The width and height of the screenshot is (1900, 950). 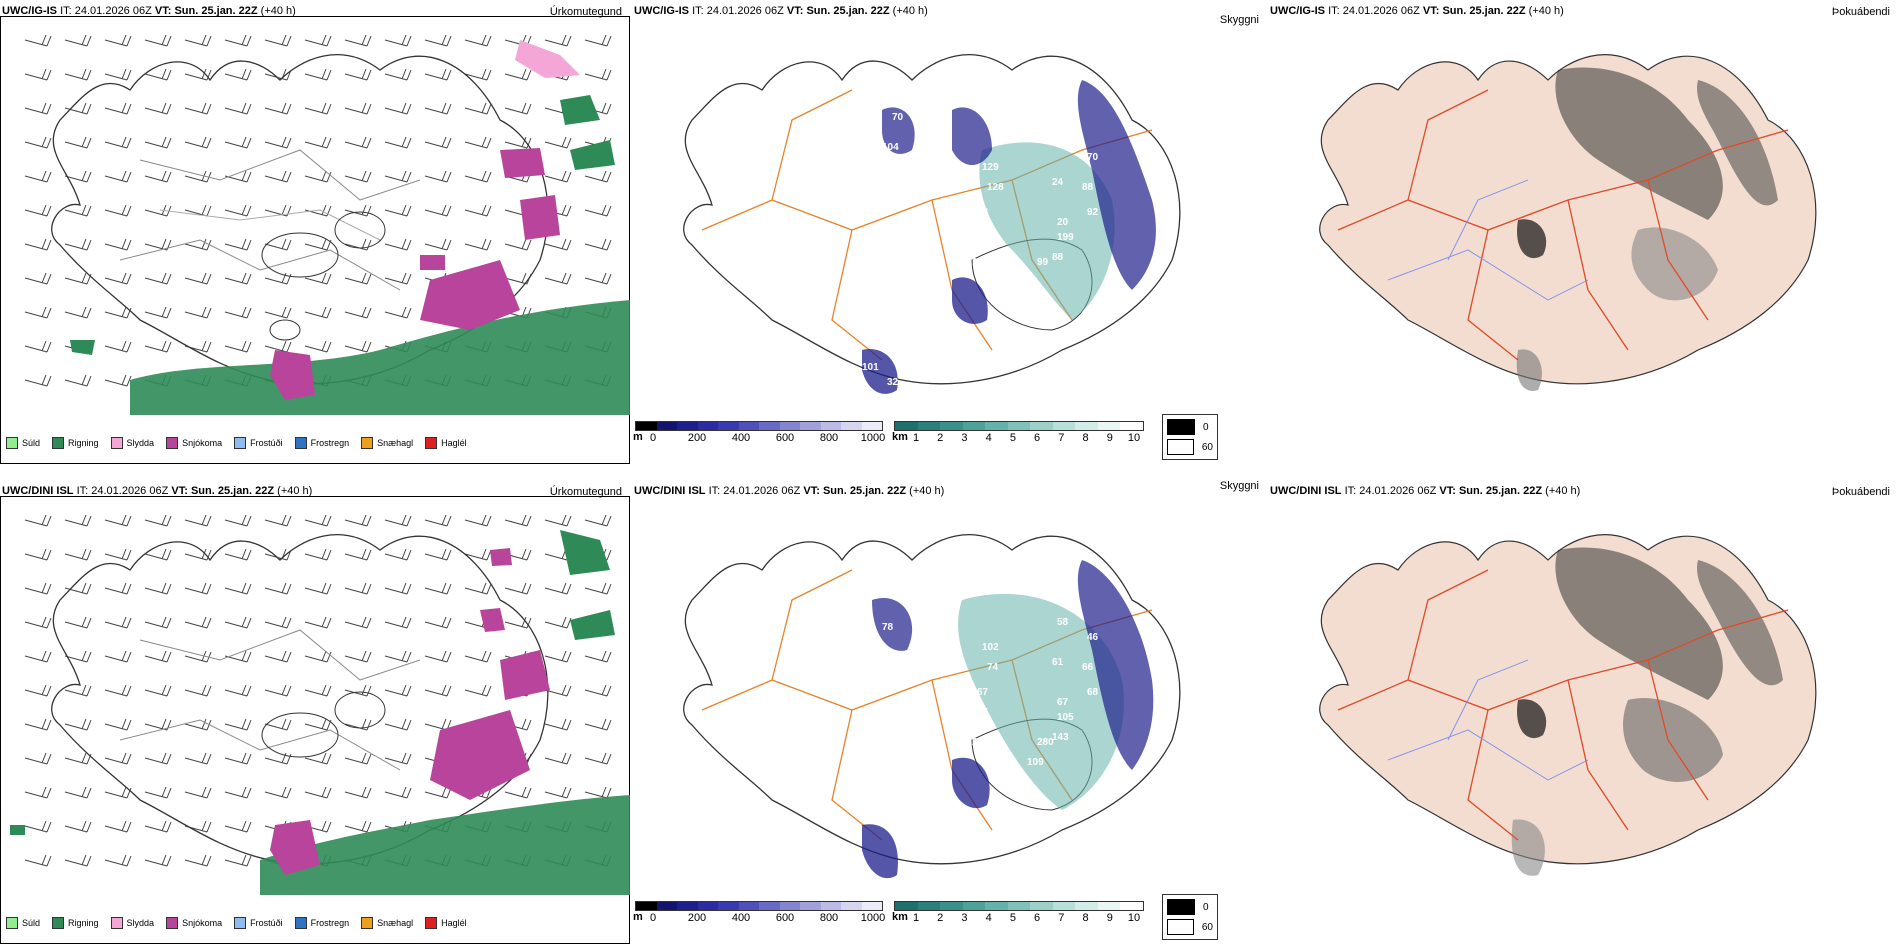 What do you see at coordinates (955, 262) in the screenshot?
I see `cloudbase-label: 139` at bounding box center [955, 262].